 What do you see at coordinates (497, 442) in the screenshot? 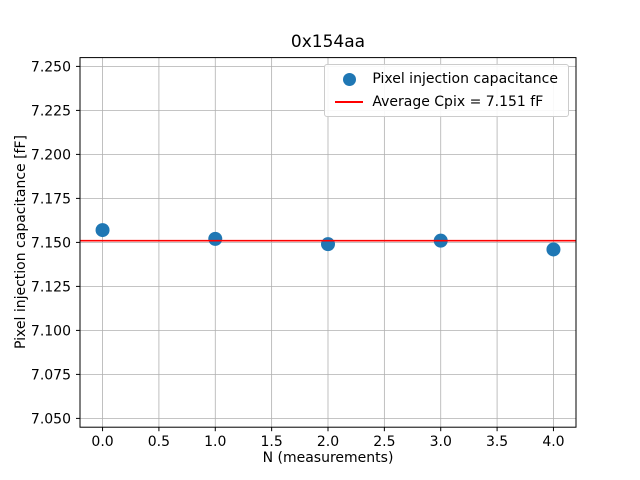
I see `x-tick-label: 3.5` at bounding box center [497, 442].